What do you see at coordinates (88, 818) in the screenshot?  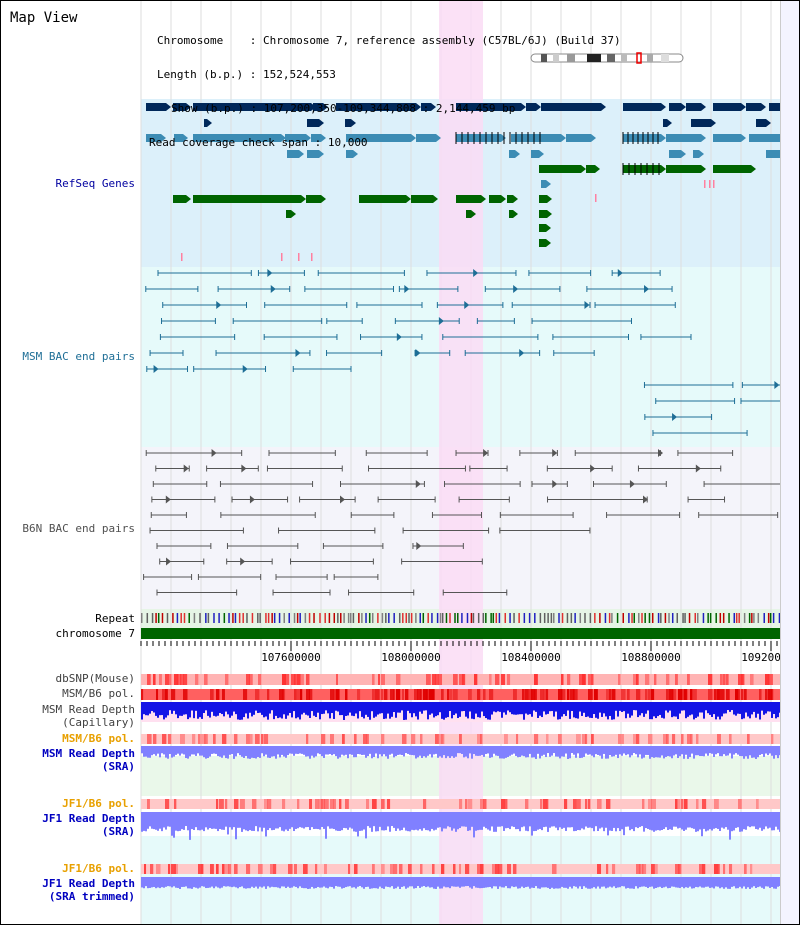 I see `track-label-jf1-depth-sra: JF1 Read Depth` at bounding box center [88, 818].